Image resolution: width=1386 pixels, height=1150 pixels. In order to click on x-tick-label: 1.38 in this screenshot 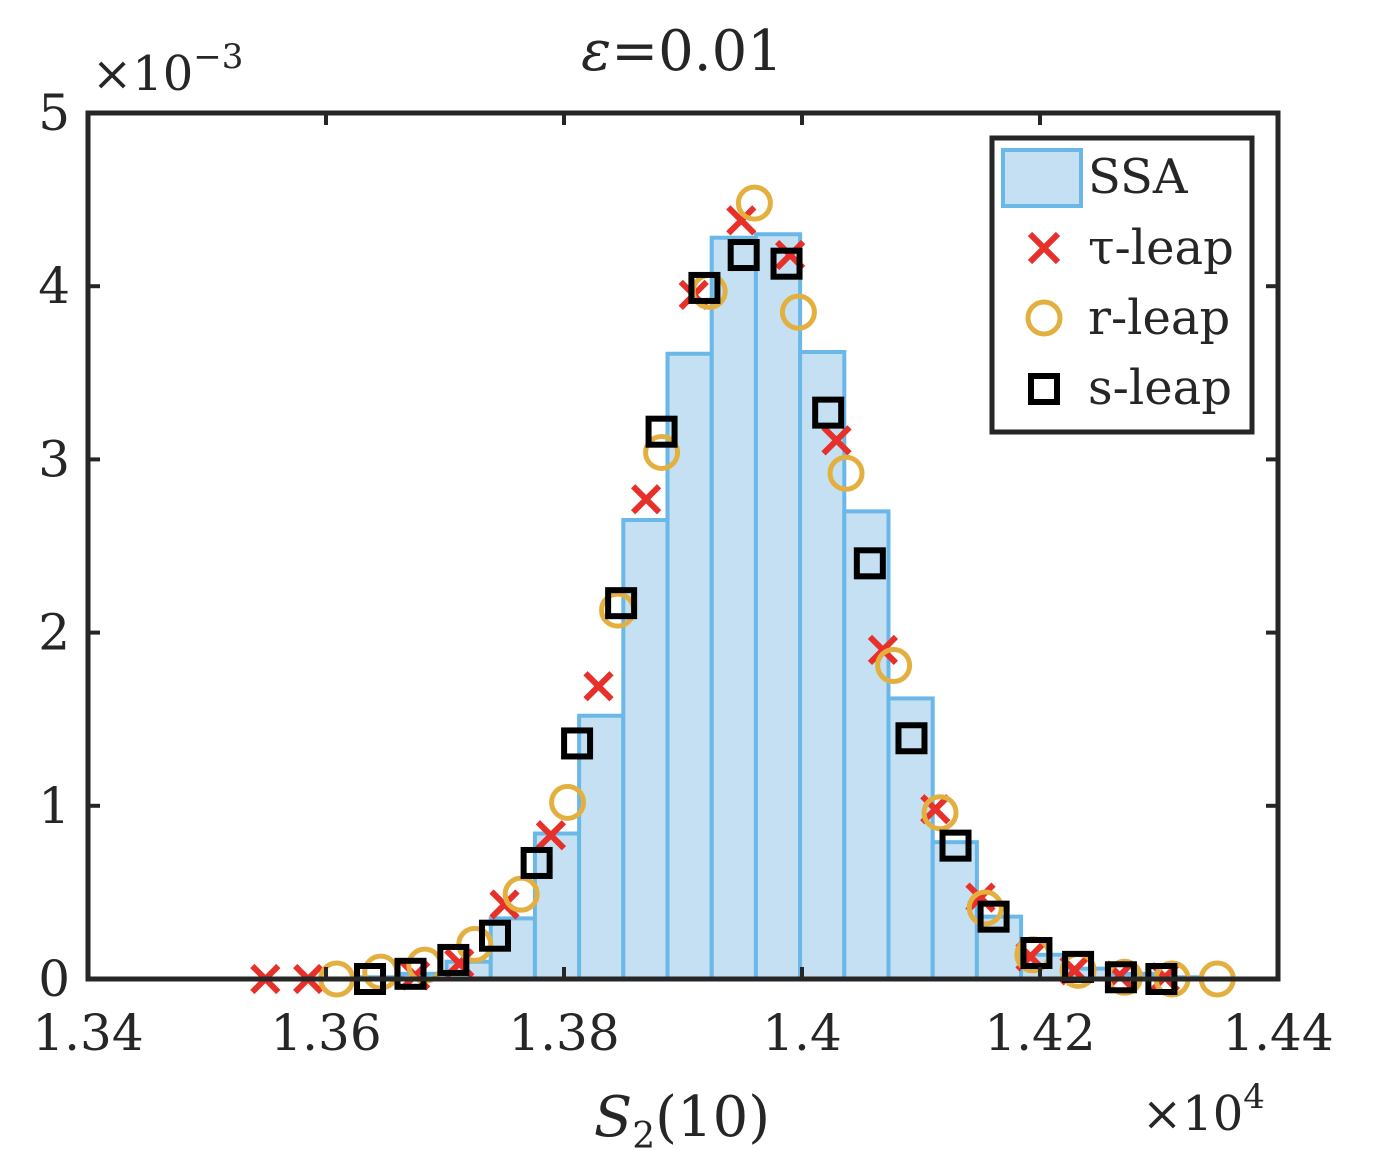, I will do `click(563, 1033)`.